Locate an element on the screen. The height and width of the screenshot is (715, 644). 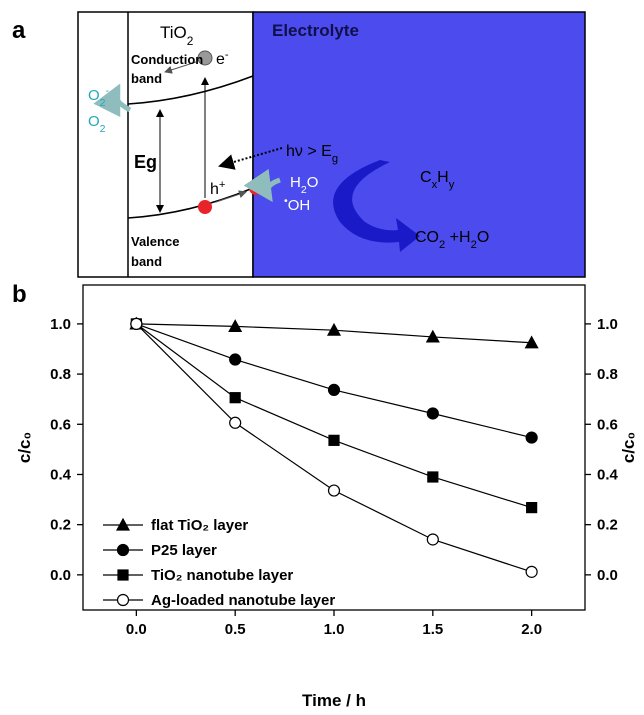
superoxide-label: O2- is located at coordinates (99, 97).